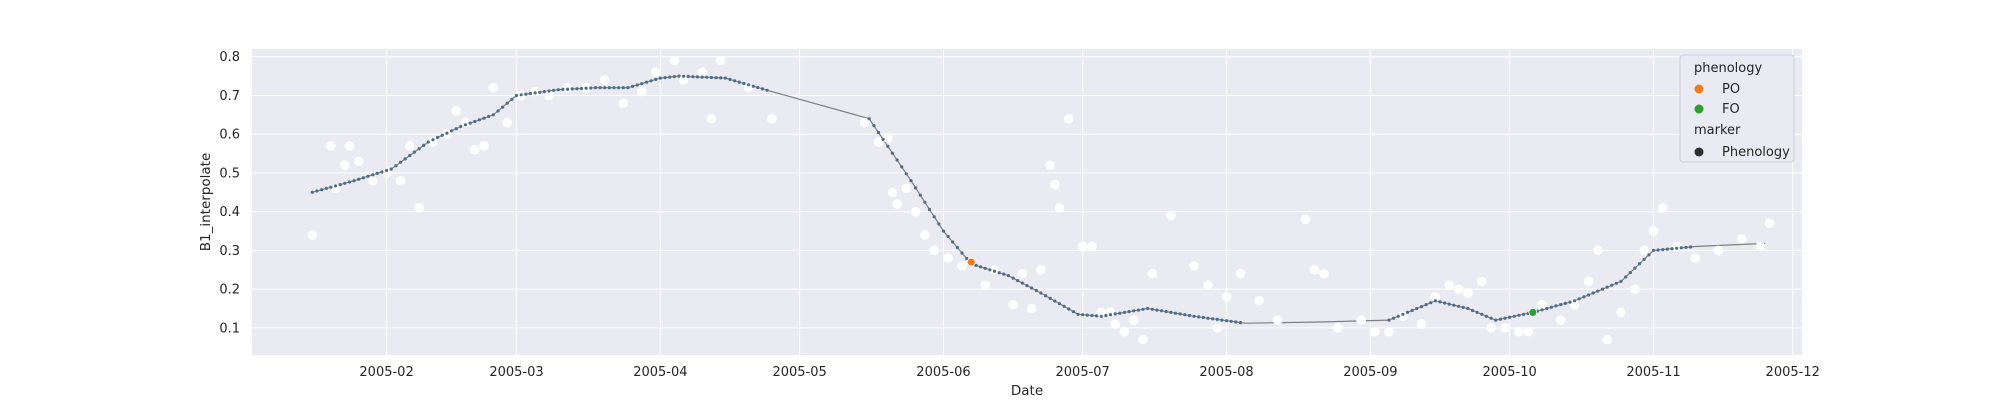  Describe the element at coordinates (229, 96) in the screenshot. I see `y-tick-label: 0.7` at that location.